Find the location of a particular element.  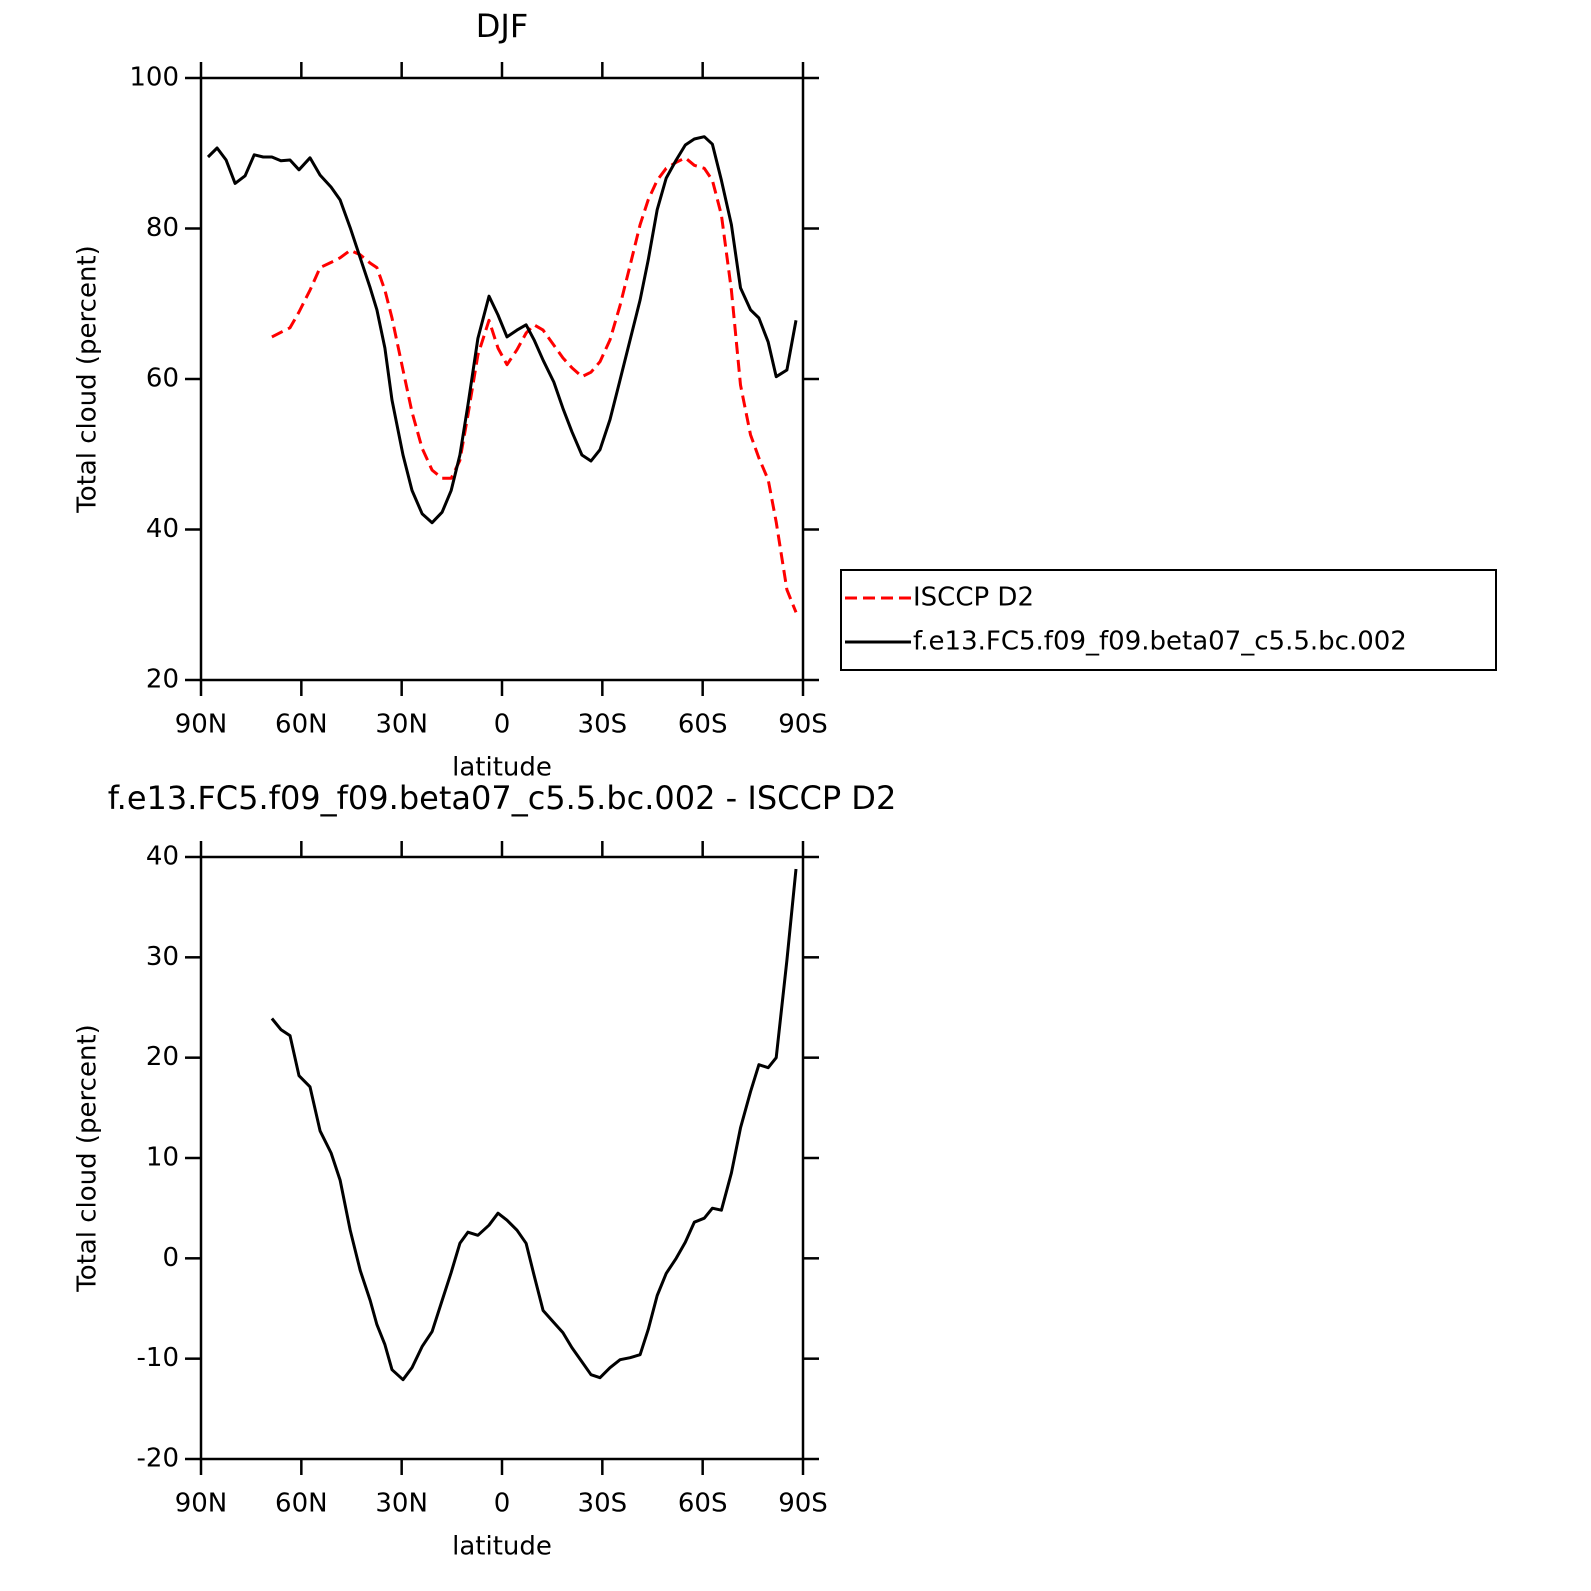

chart-title: DJF is located at coordinates (502, 26).